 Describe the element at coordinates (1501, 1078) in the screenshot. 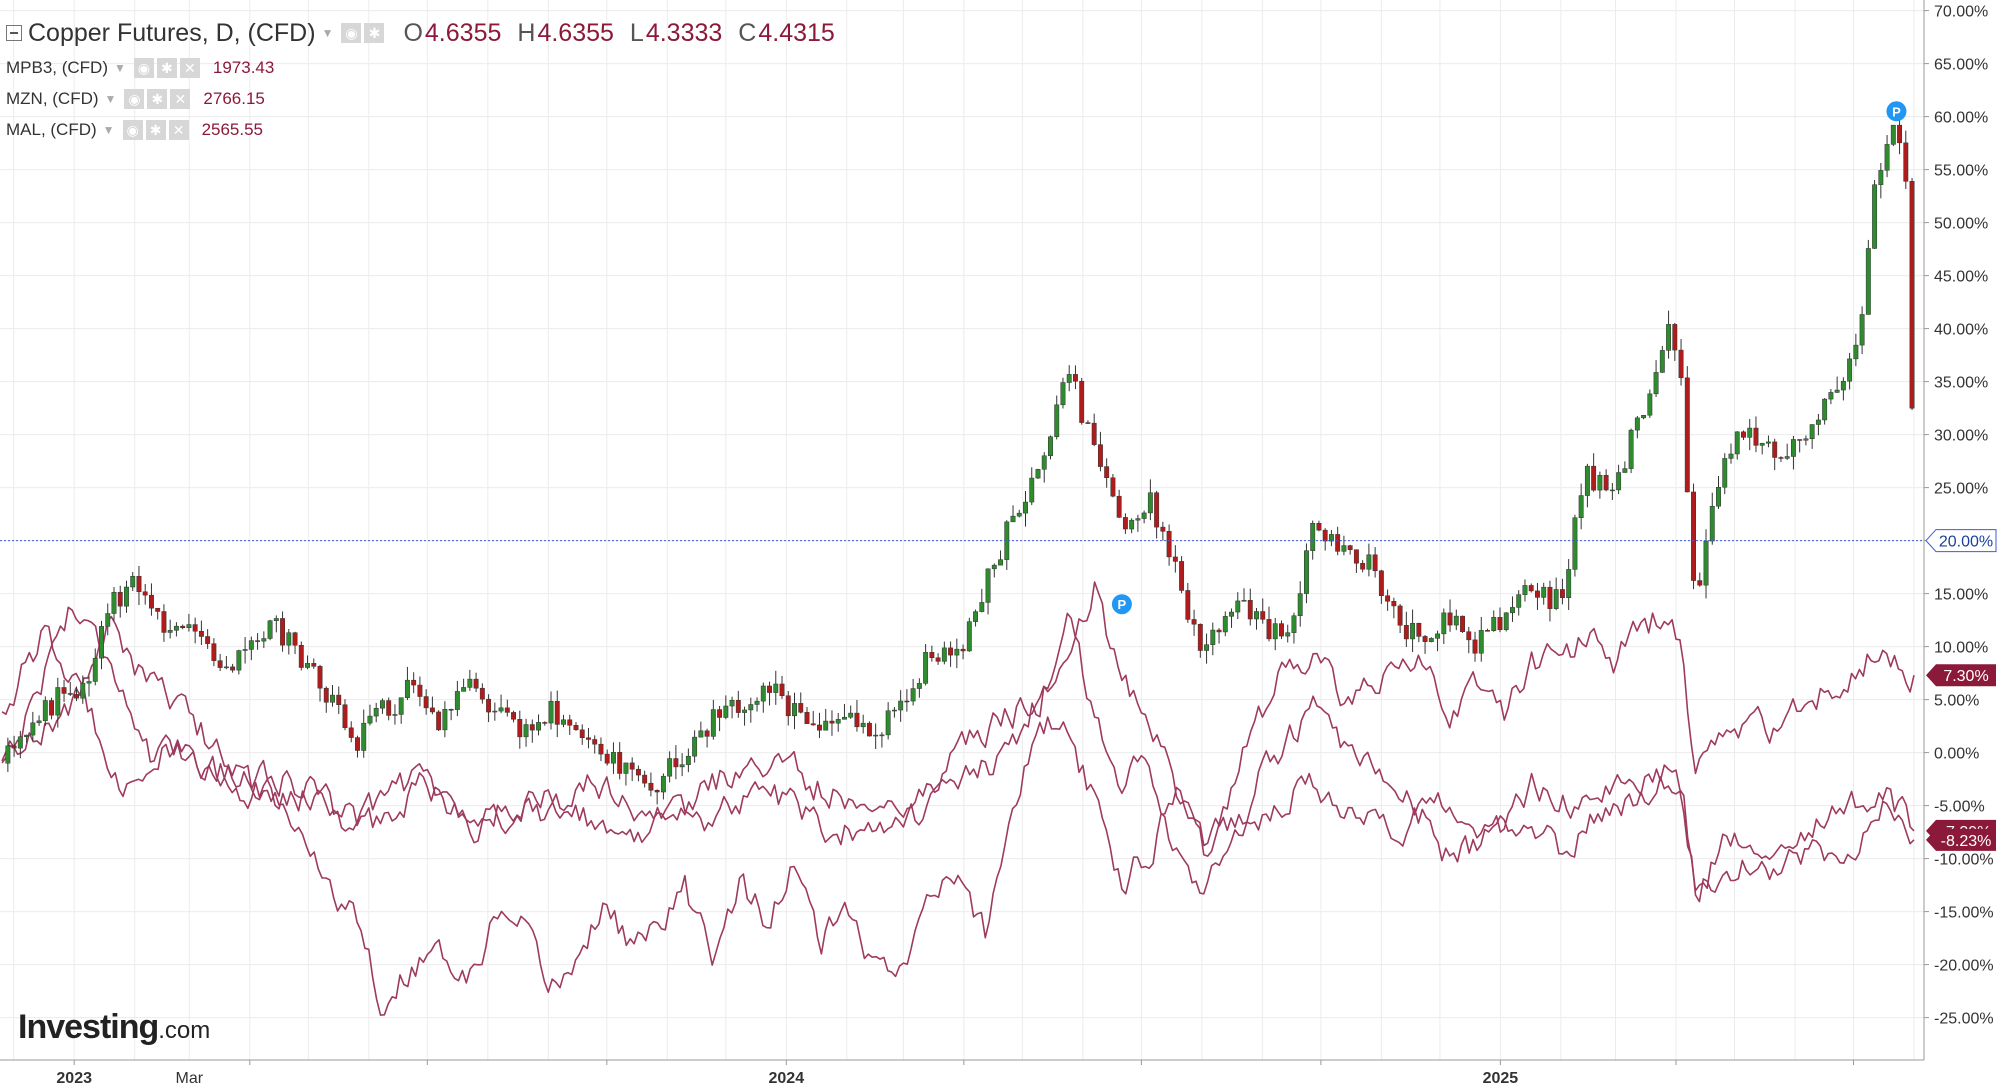

I see `x-tick-label: 2025` at that location.